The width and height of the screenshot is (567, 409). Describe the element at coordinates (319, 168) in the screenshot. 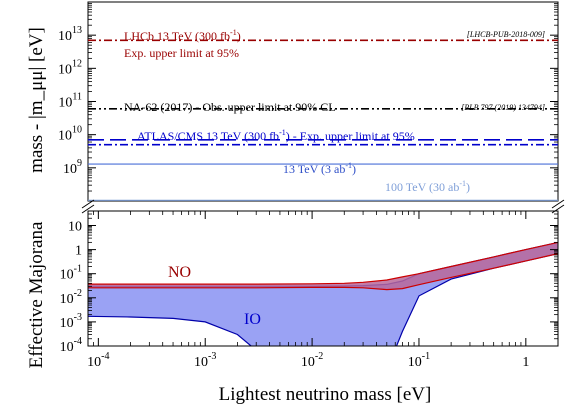

I see `13tev-3ab-label: 13 TeV (3 ab-1)` at that location.